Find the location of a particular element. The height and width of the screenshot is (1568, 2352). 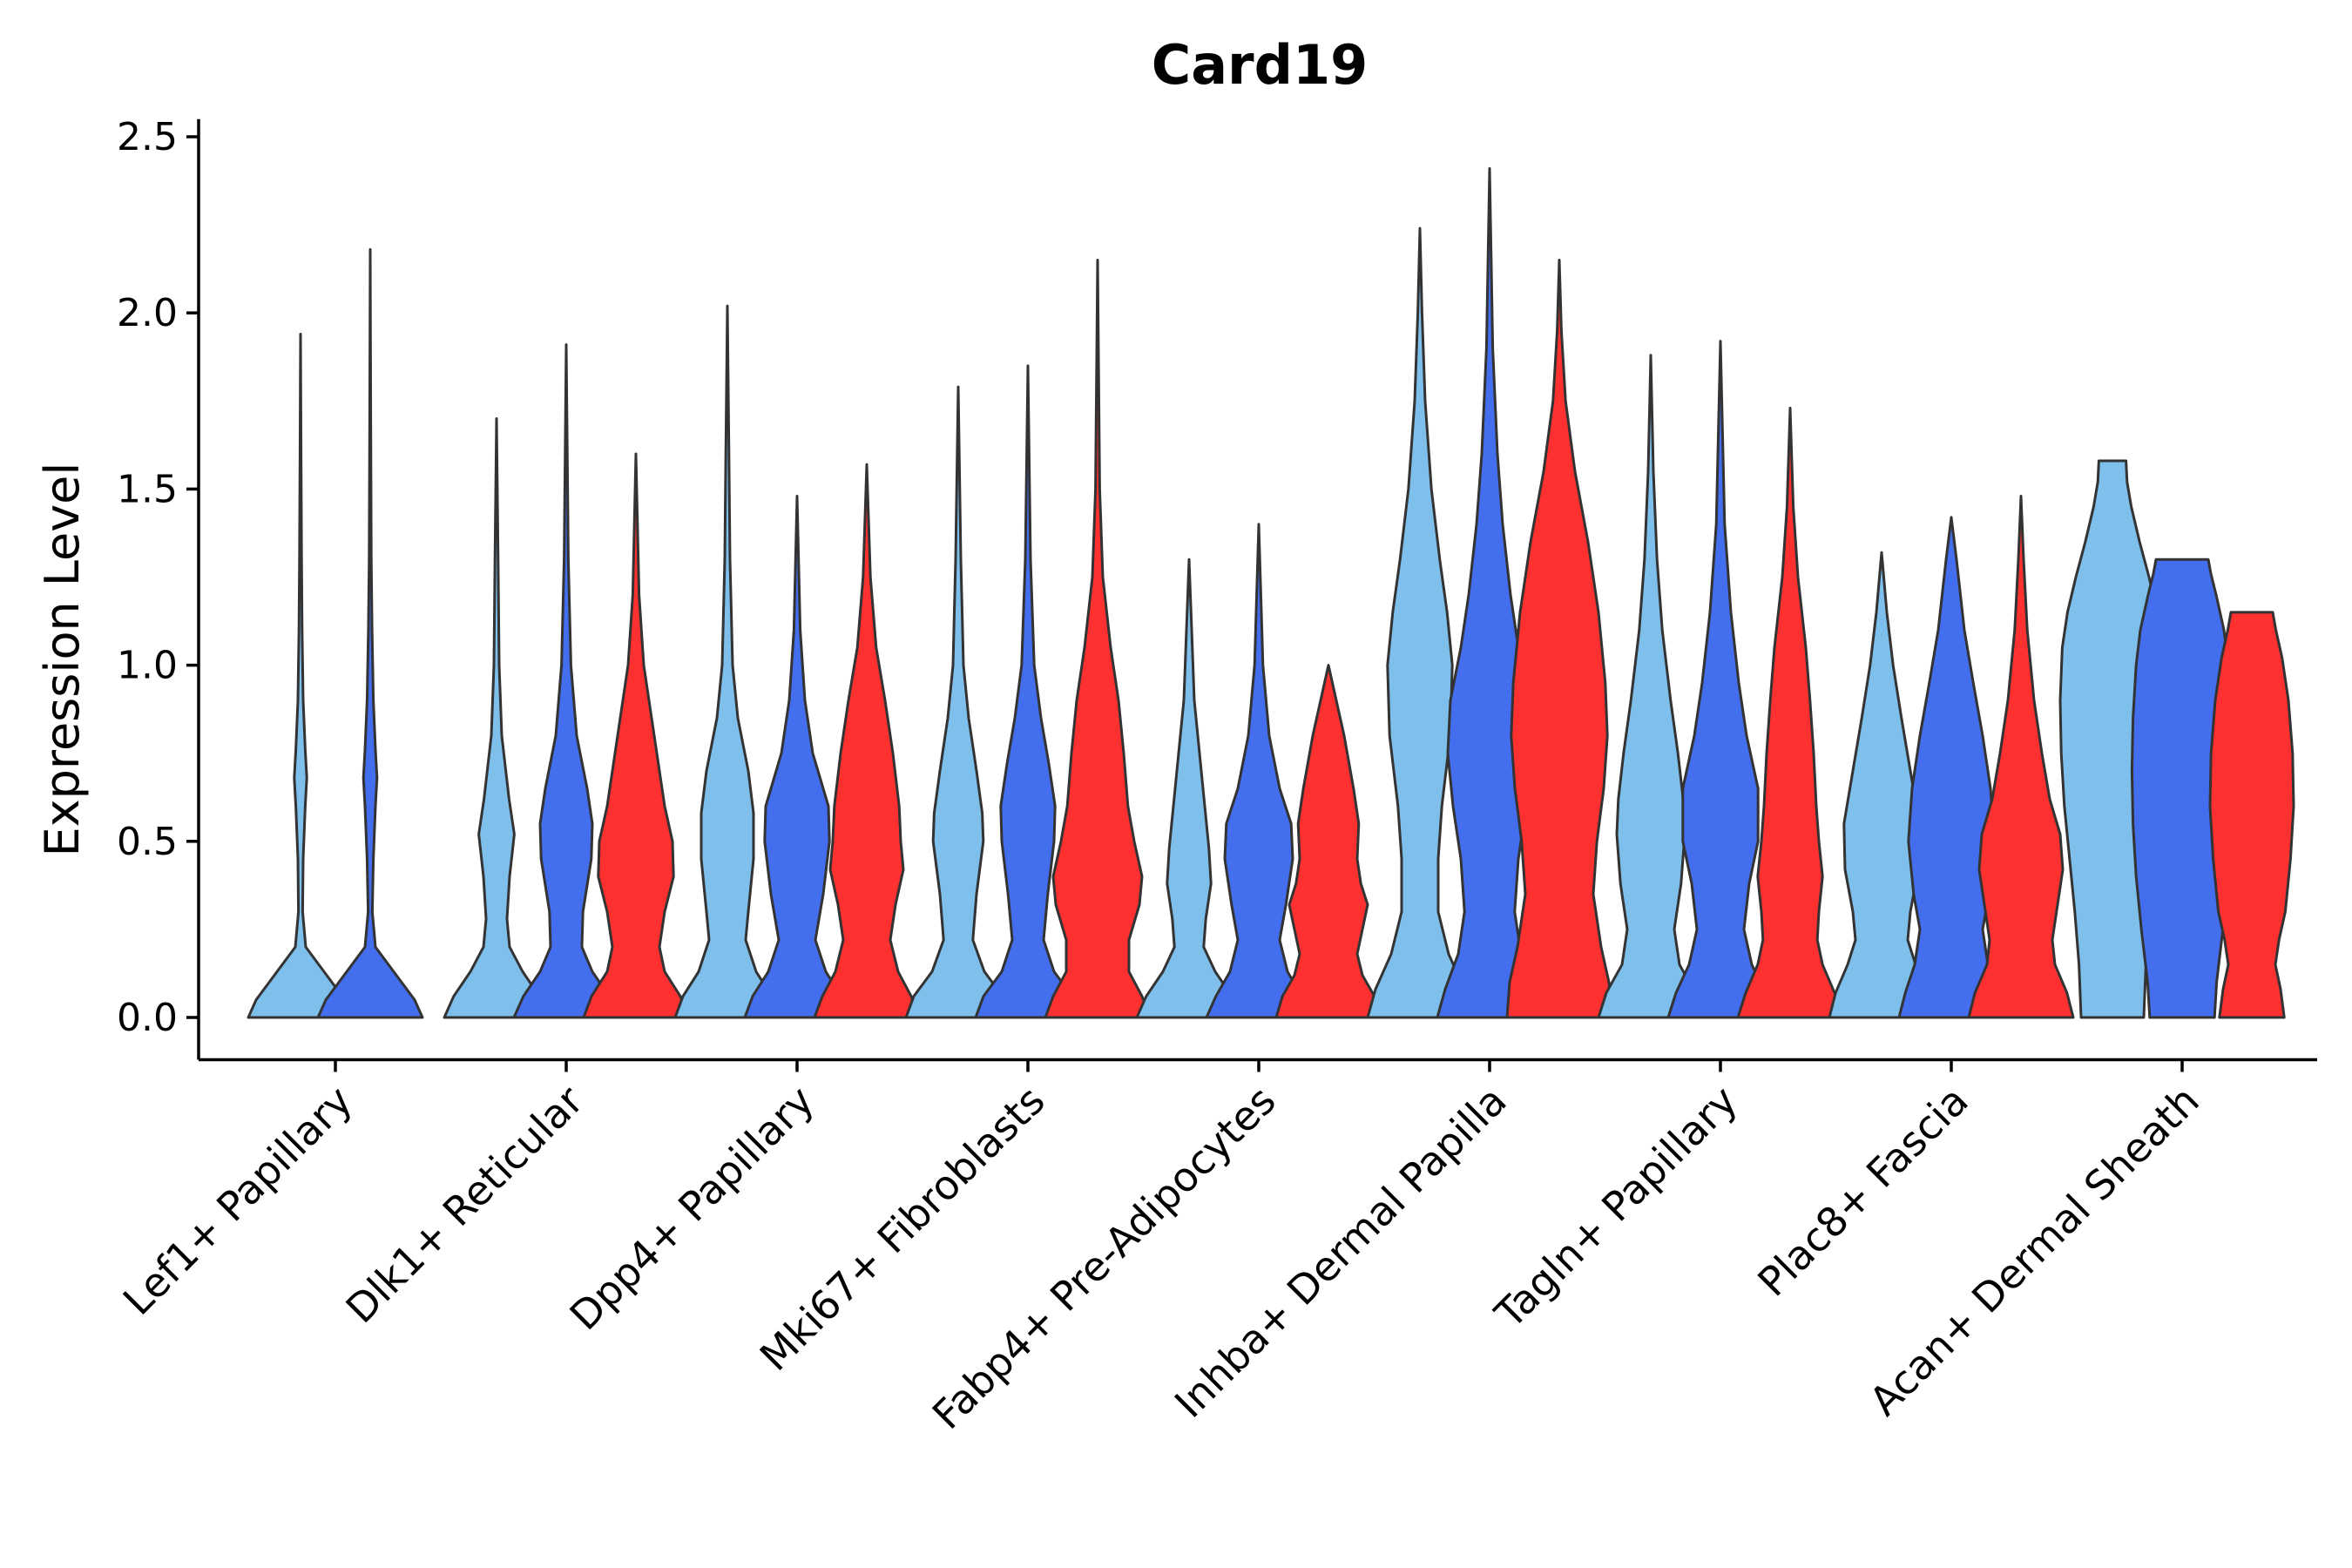

violin-7-blue is located at coordinates (1720, 679).